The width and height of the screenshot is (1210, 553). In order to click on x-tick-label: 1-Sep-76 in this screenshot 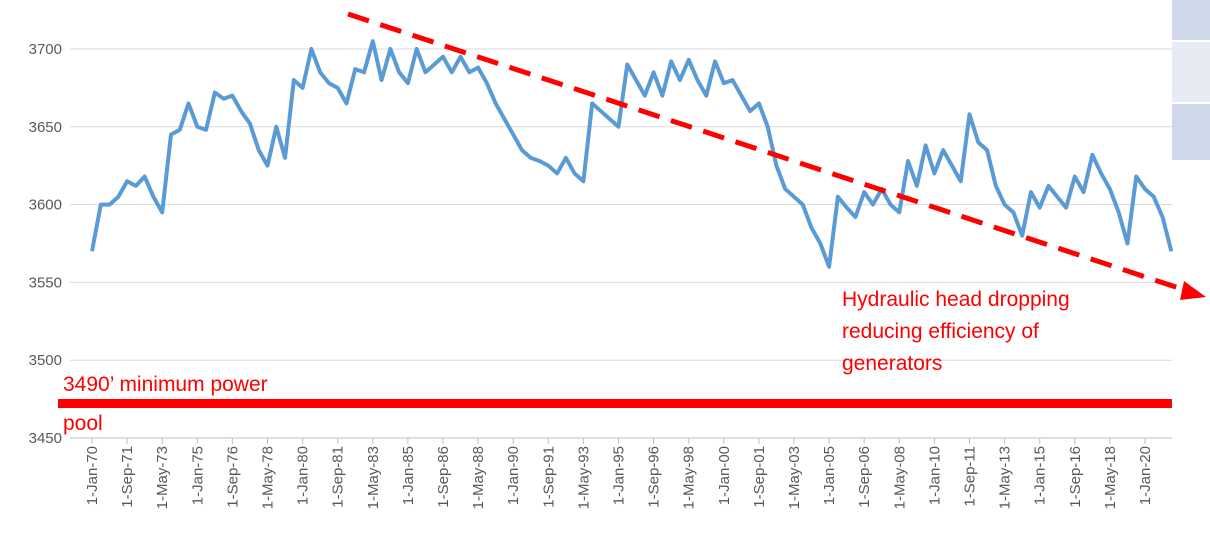, I will do `click(232, 477)`.